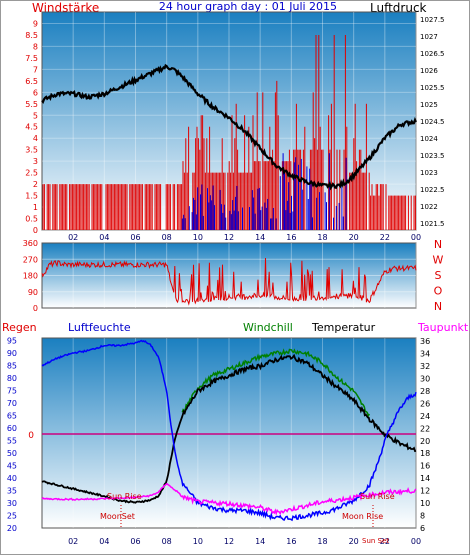  I want to click on wind-tick-label: 3.5, so click(31, 150).